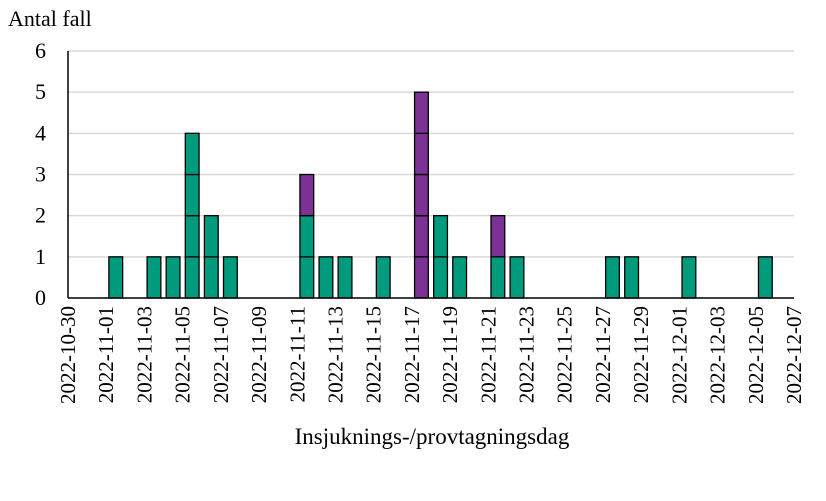 Image resolution: width=826 pixels, height=501 pixels. I want to click on x-tick-label: 2022-12-05, so click(756, 355).